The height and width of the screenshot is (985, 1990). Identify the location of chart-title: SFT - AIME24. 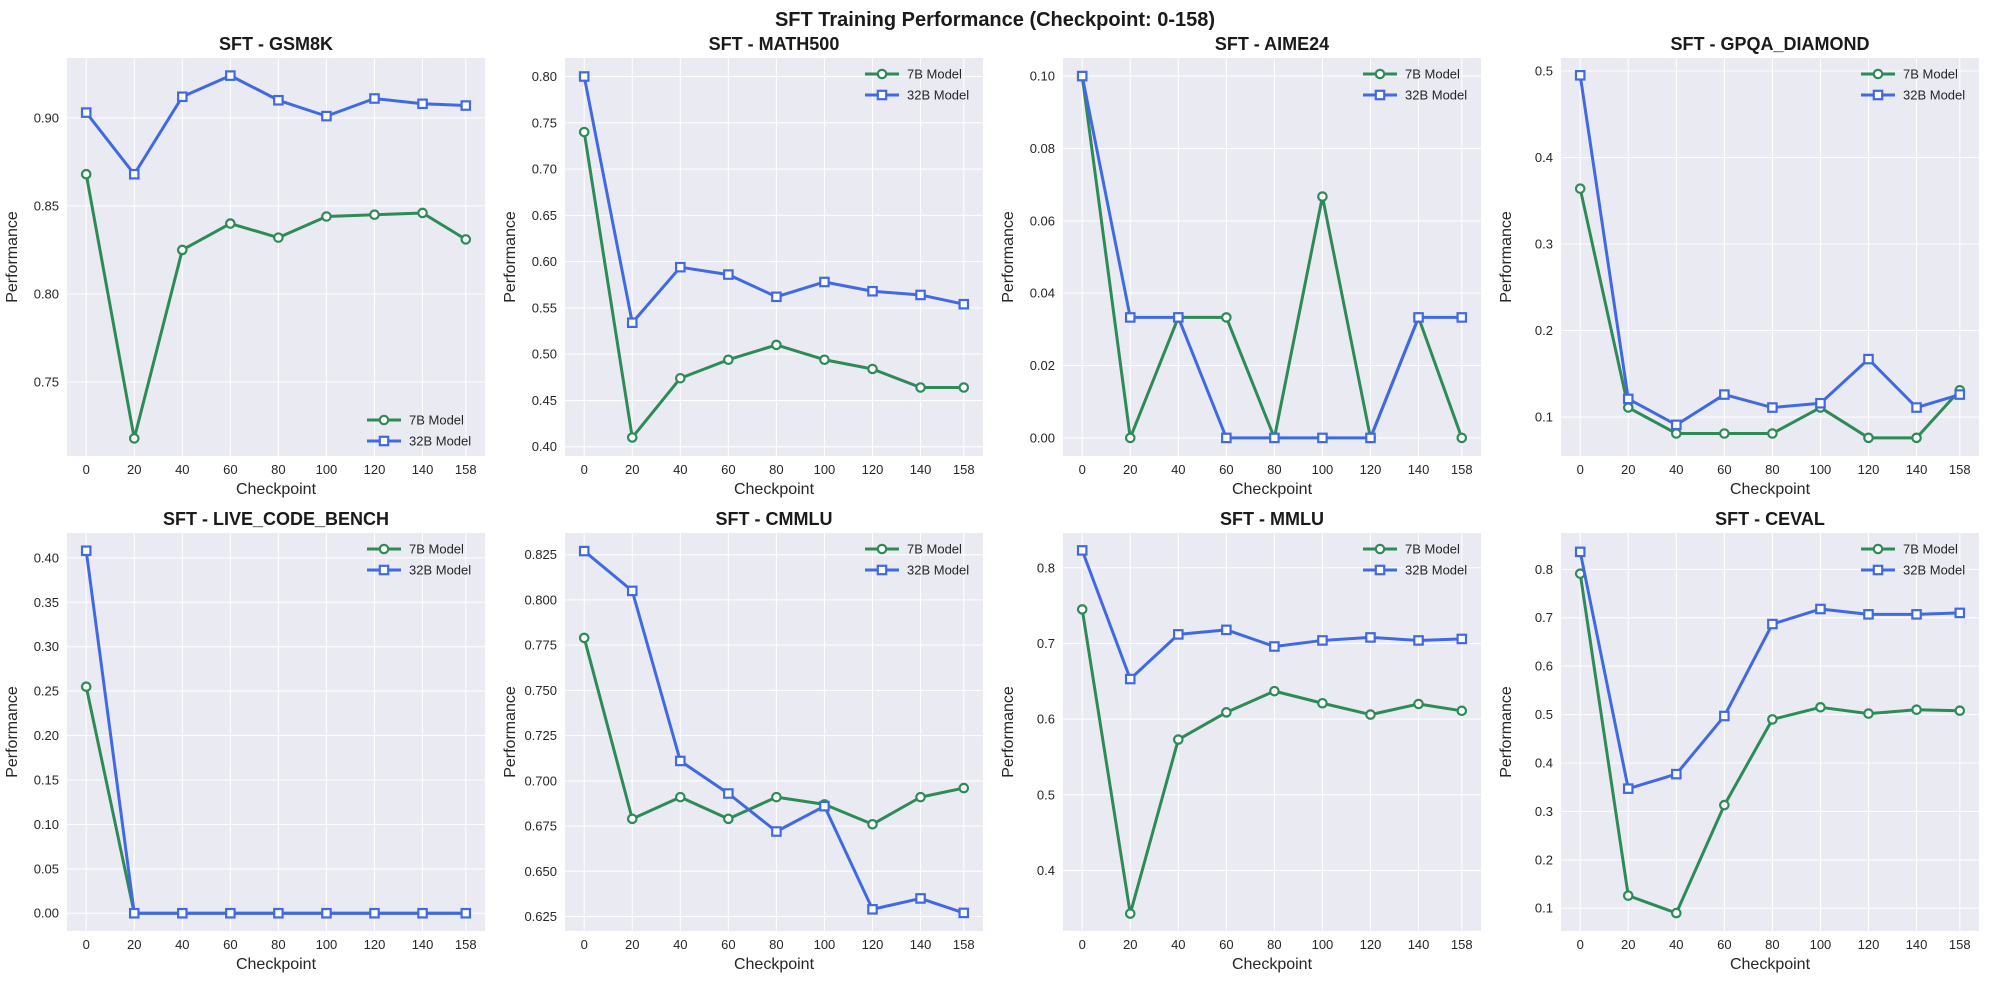
(1272, 44).